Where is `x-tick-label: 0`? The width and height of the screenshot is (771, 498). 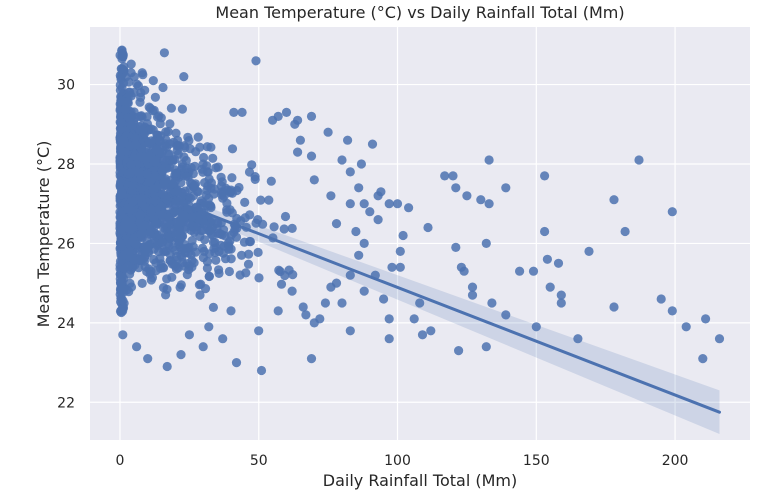 x-tick-label: 0 is located at coordinates (120, 461).